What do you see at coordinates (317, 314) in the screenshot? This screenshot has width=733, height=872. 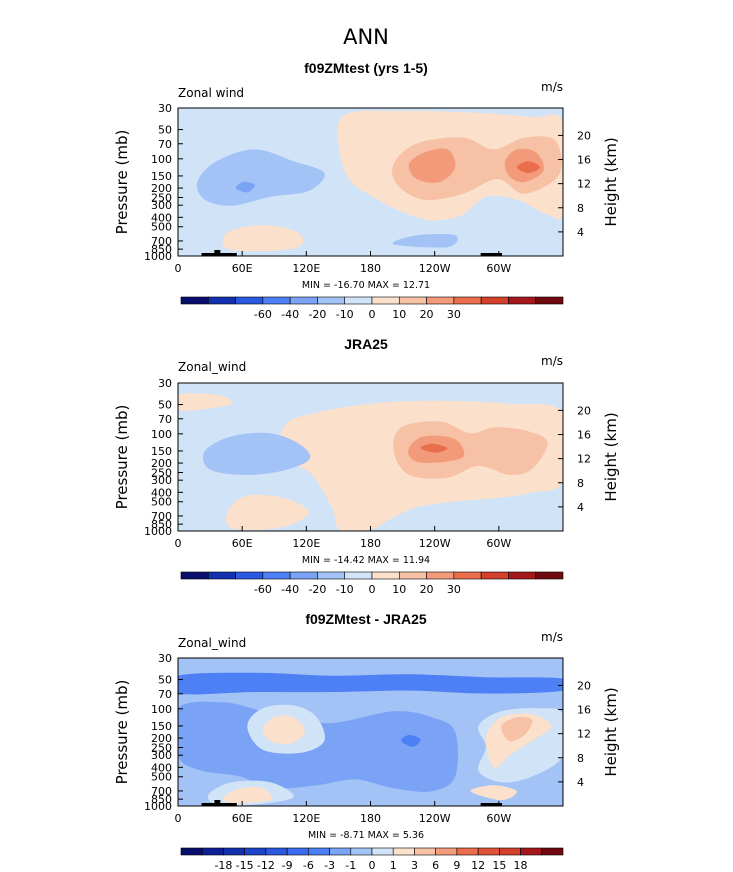 I see `colorbar-label: -20` at bounding box center [317, 314].